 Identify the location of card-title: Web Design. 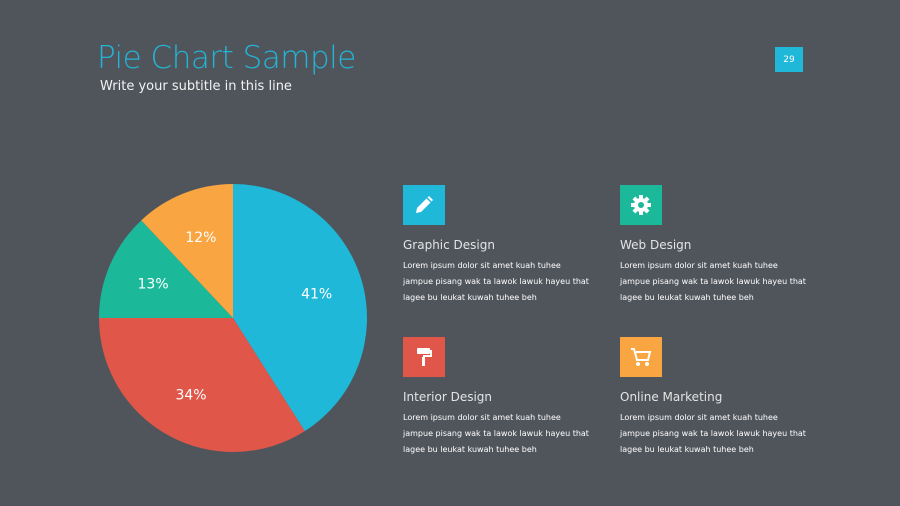
(656, 245).